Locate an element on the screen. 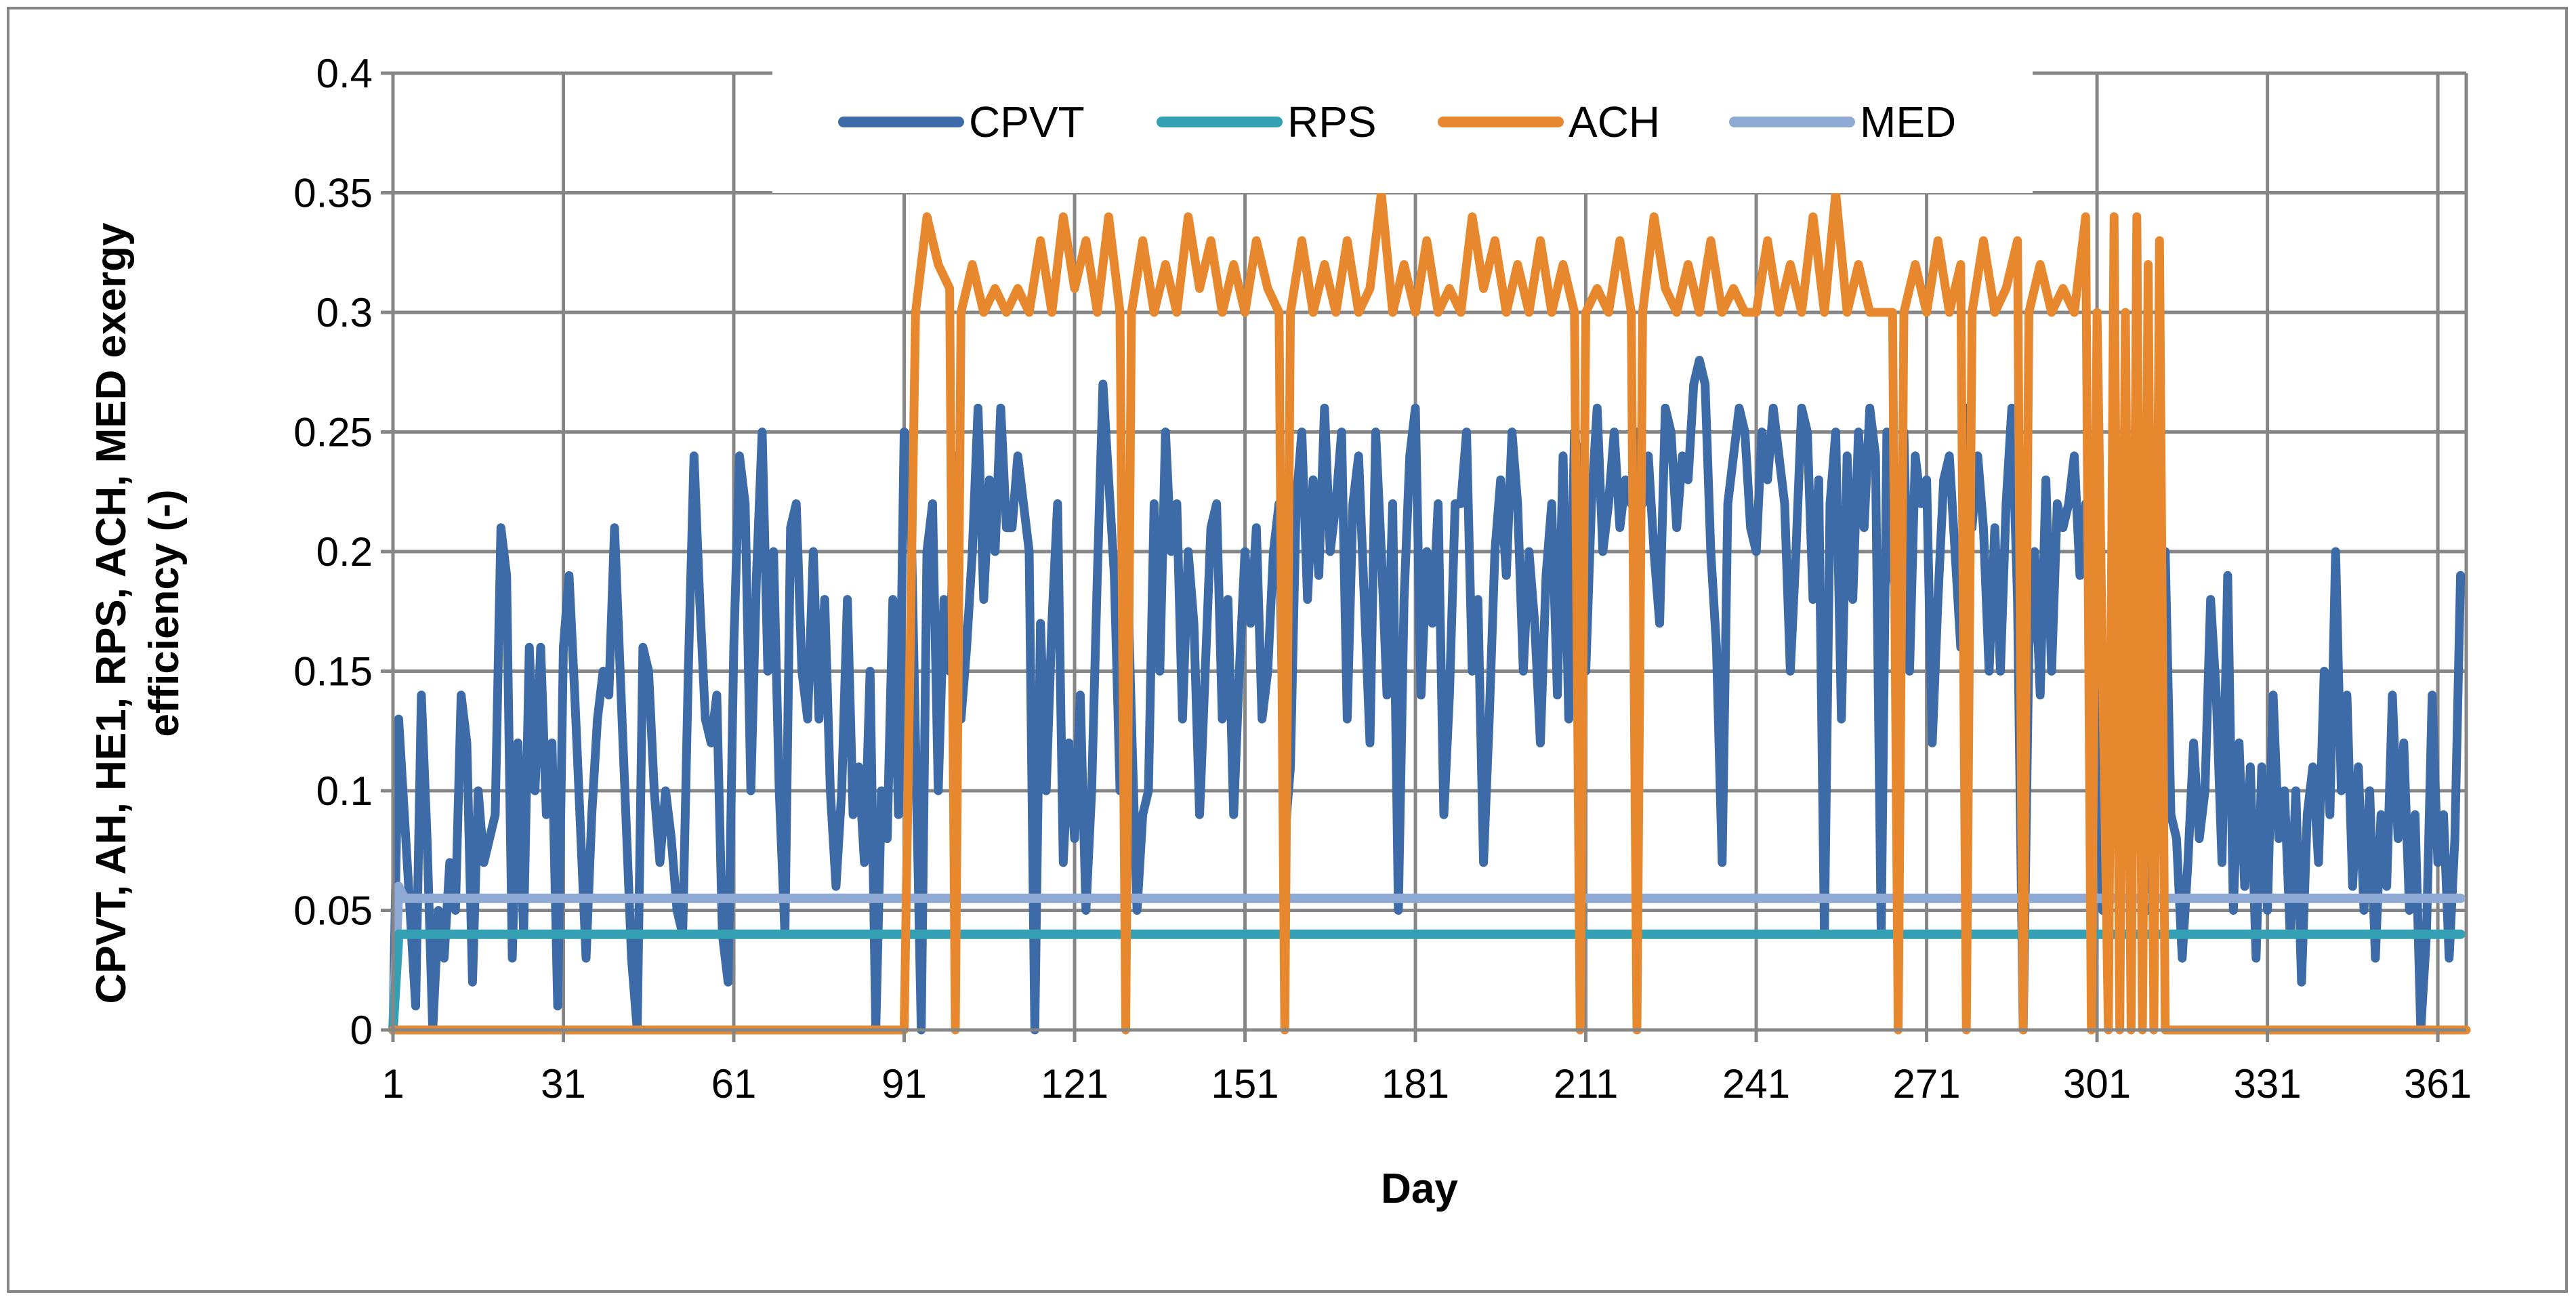 The height and width of the screenshot is (1301, 2576). x-tick-label: 151 is located at coordinates (1245, 1084).